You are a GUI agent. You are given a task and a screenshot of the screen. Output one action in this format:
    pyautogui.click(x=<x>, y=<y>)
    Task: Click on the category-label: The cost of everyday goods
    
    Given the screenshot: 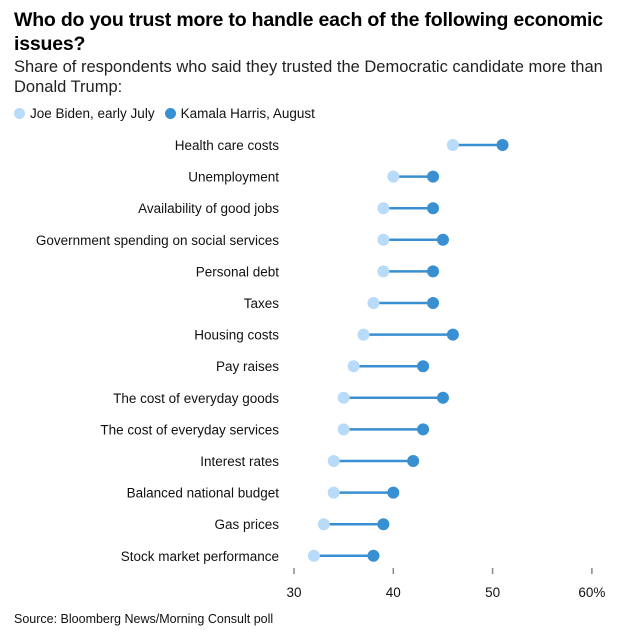 What is the action you would take?
    pyautogui.click(x=196, y=398)
    